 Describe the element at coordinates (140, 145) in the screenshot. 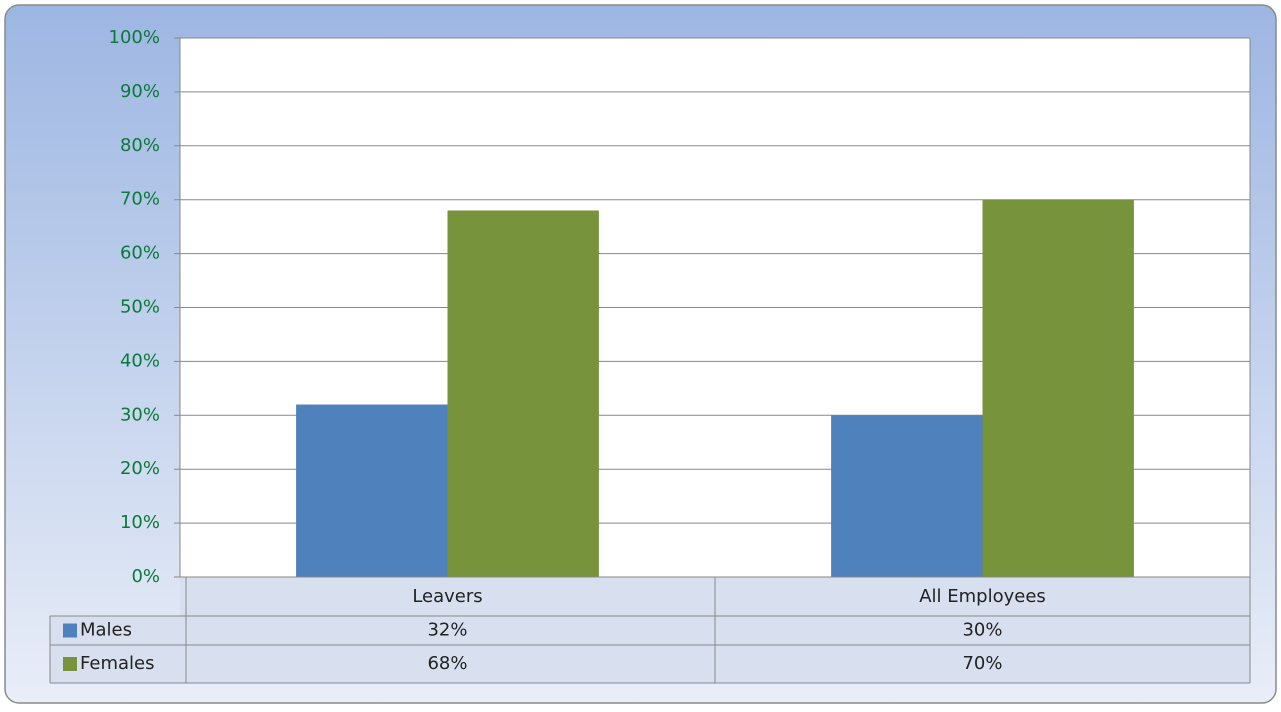

I see `y-tick-label: 80%` at that location.